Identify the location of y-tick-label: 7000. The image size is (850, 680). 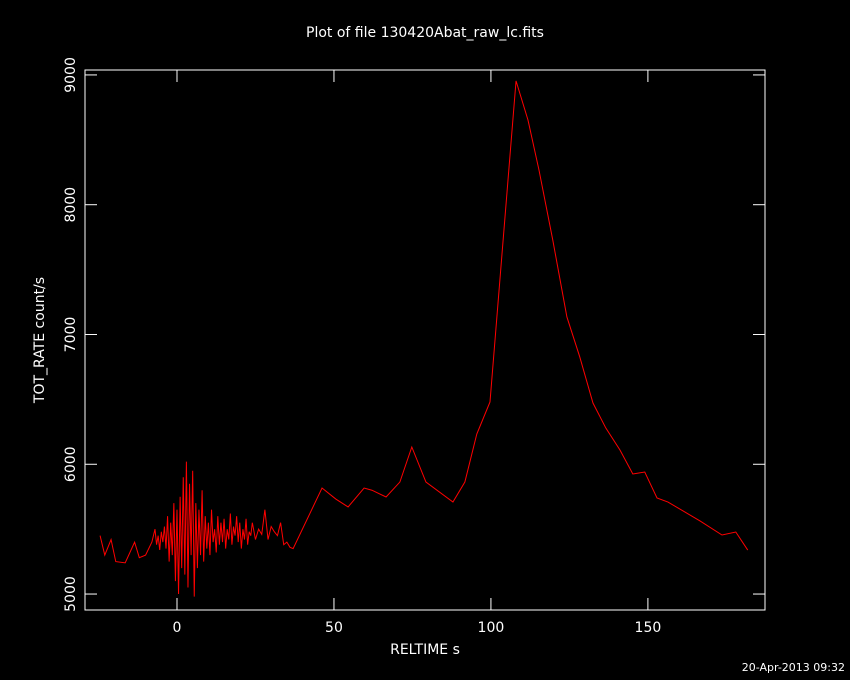
(71, 335).